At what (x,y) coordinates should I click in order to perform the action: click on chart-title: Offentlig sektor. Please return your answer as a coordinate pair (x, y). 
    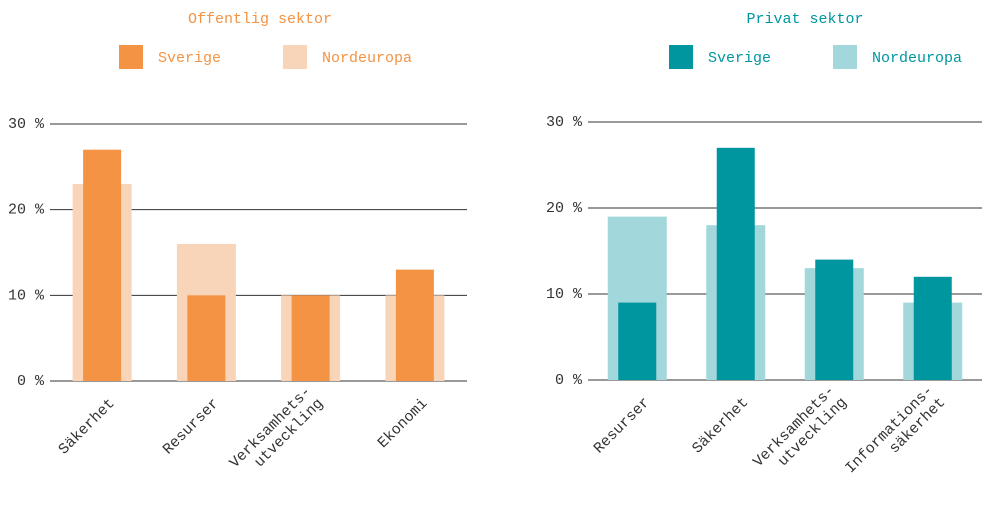
    Looking at the image, I should click on (260, 19).